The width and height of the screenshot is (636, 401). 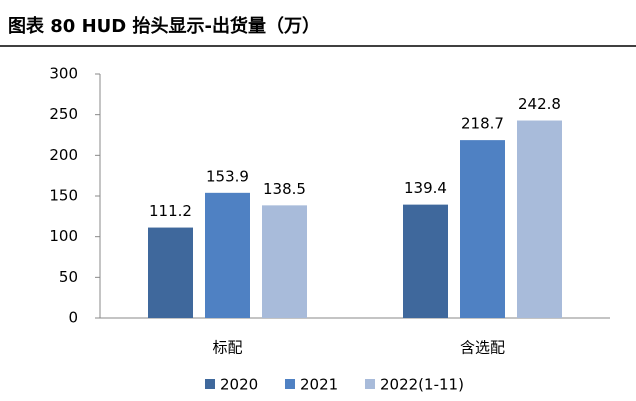 What do you see at coordinates (63, 155) in the screenshot?
I see `y-tick-label: 200` at bounding box center [63, 155].